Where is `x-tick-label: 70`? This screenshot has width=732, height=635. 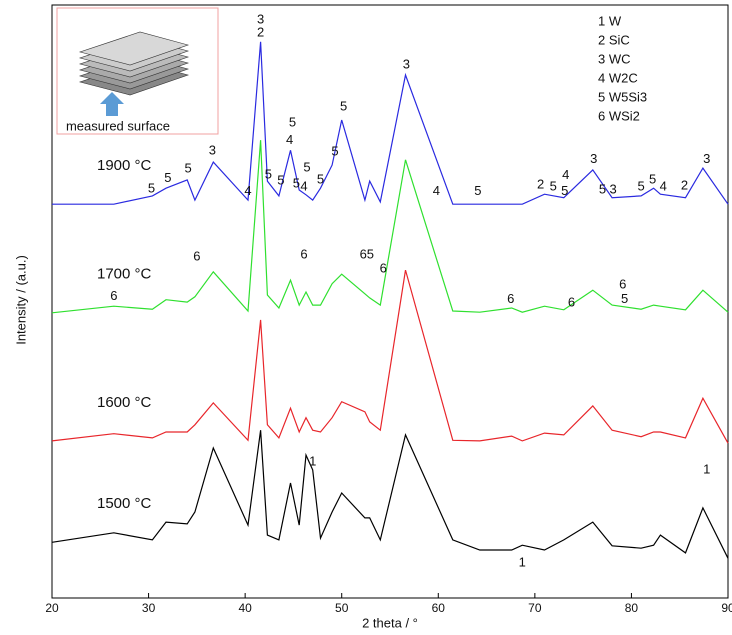 x-tick-label: 70 is located at coordinates (535, 608).